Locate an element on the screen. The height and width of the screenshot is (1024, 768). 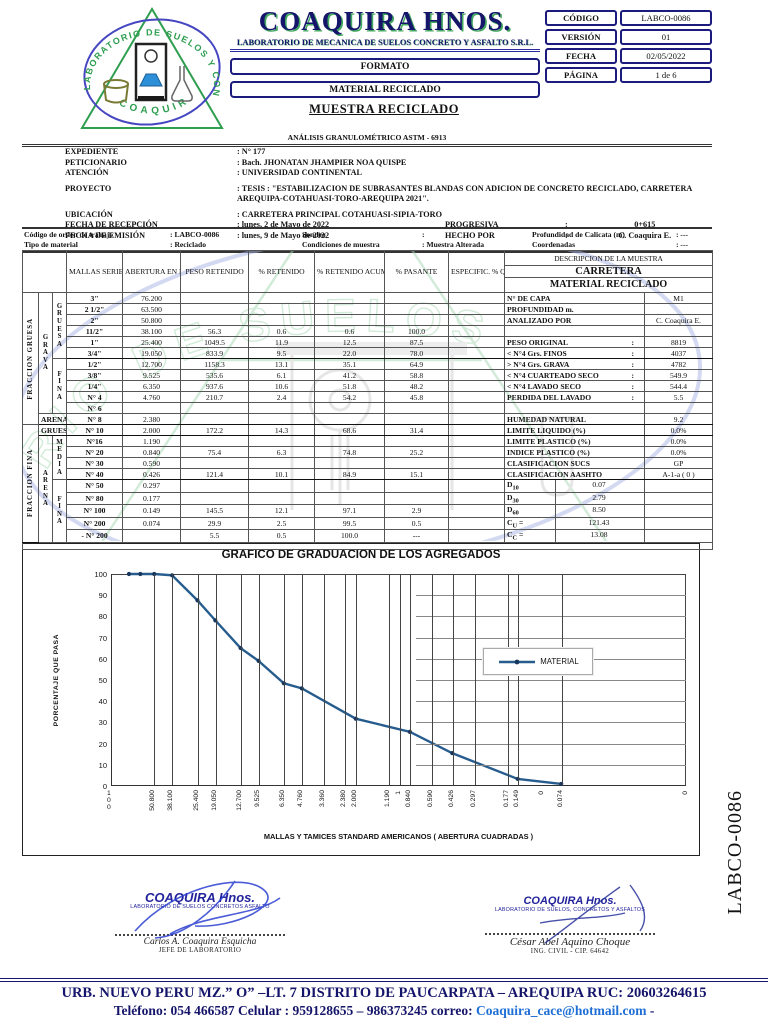
pct-acumulado: 100.0 is located at coordinates (350, 536).